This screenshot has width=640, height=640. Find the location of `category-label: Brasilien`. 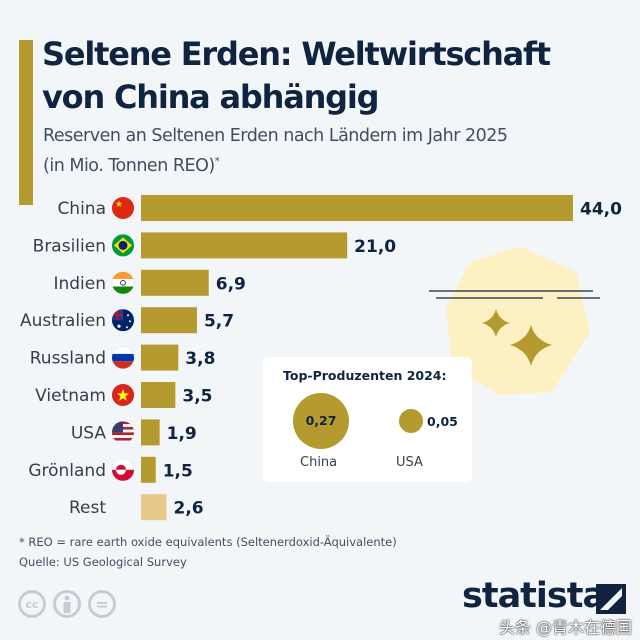

category-label: Brasilien is located at coordinates (69, 246).